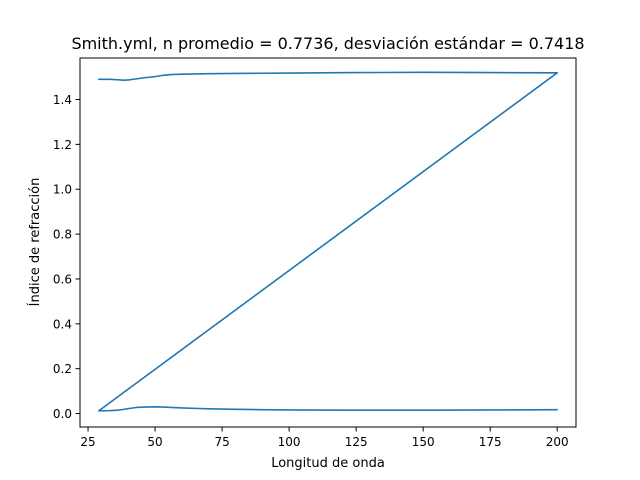 The image size is (640, 480). Describe the element at coordinates (62, 100) in the screenshot. I see `y-tick-label: 1.4` at that location.